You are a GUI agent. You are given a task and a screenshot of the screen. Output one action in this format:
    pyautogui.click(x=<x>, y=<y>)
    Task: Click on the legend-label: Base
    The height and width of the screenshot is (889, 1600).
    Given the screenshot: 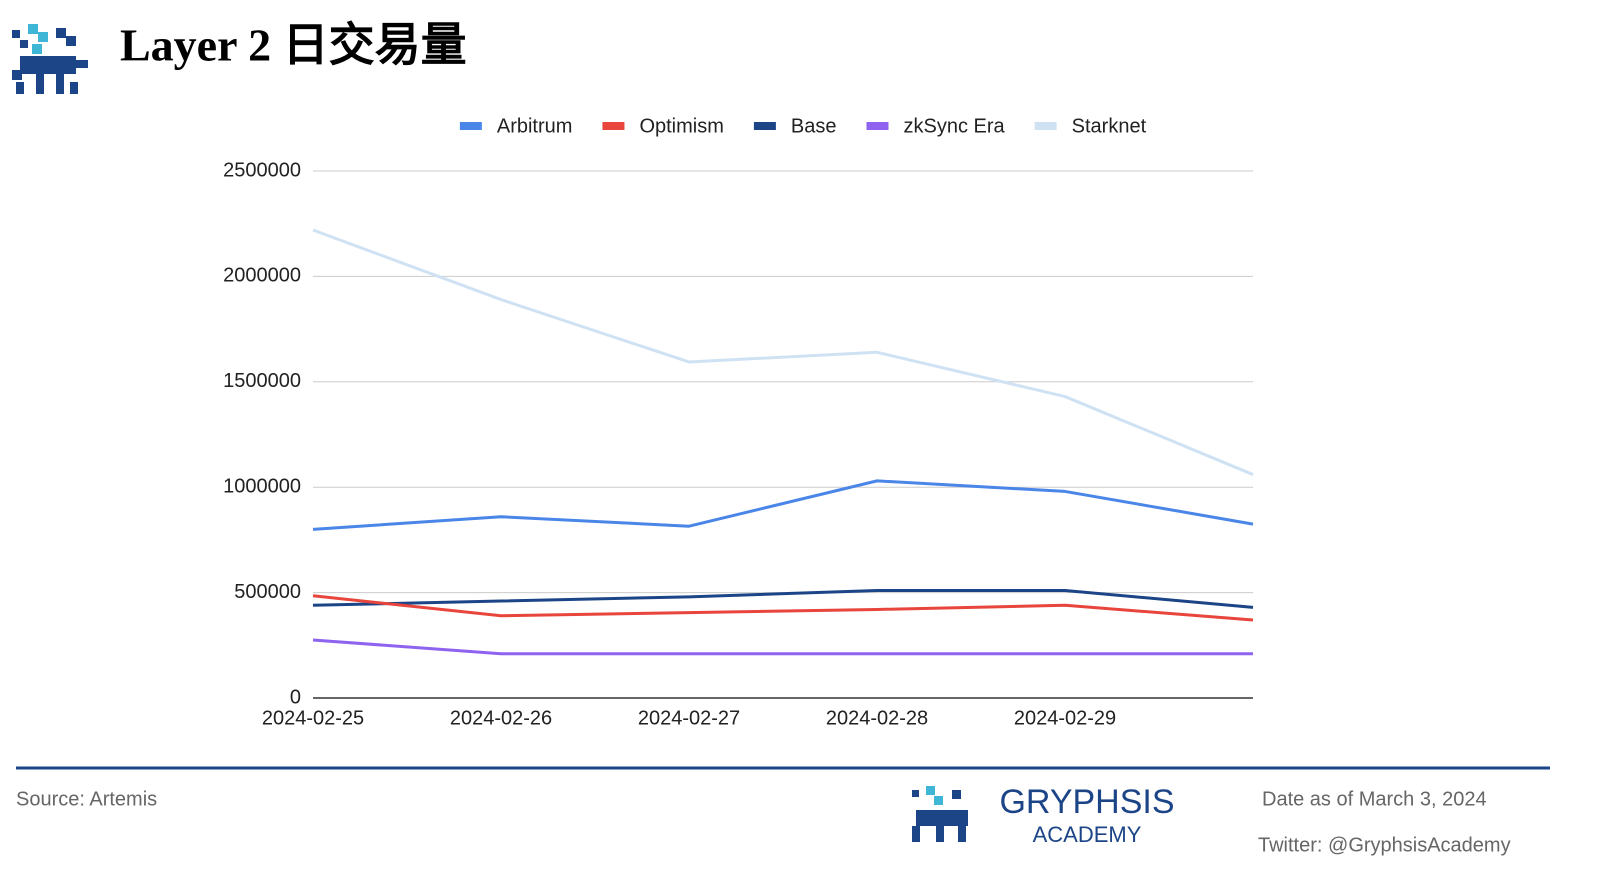 What is the action you would take?
    pyautogui.click(x=814, y=126)
    